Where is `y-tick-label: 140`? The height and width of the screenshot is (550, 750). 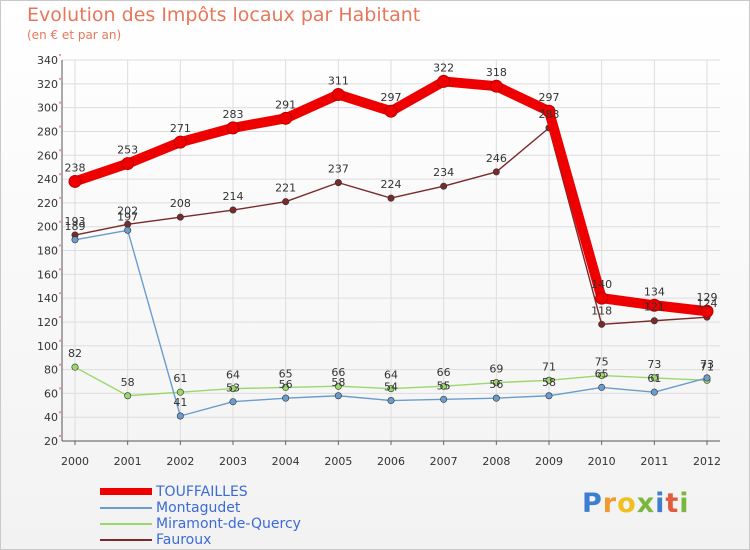 y-tick-label: 140 is located at coordinates (47, 298).